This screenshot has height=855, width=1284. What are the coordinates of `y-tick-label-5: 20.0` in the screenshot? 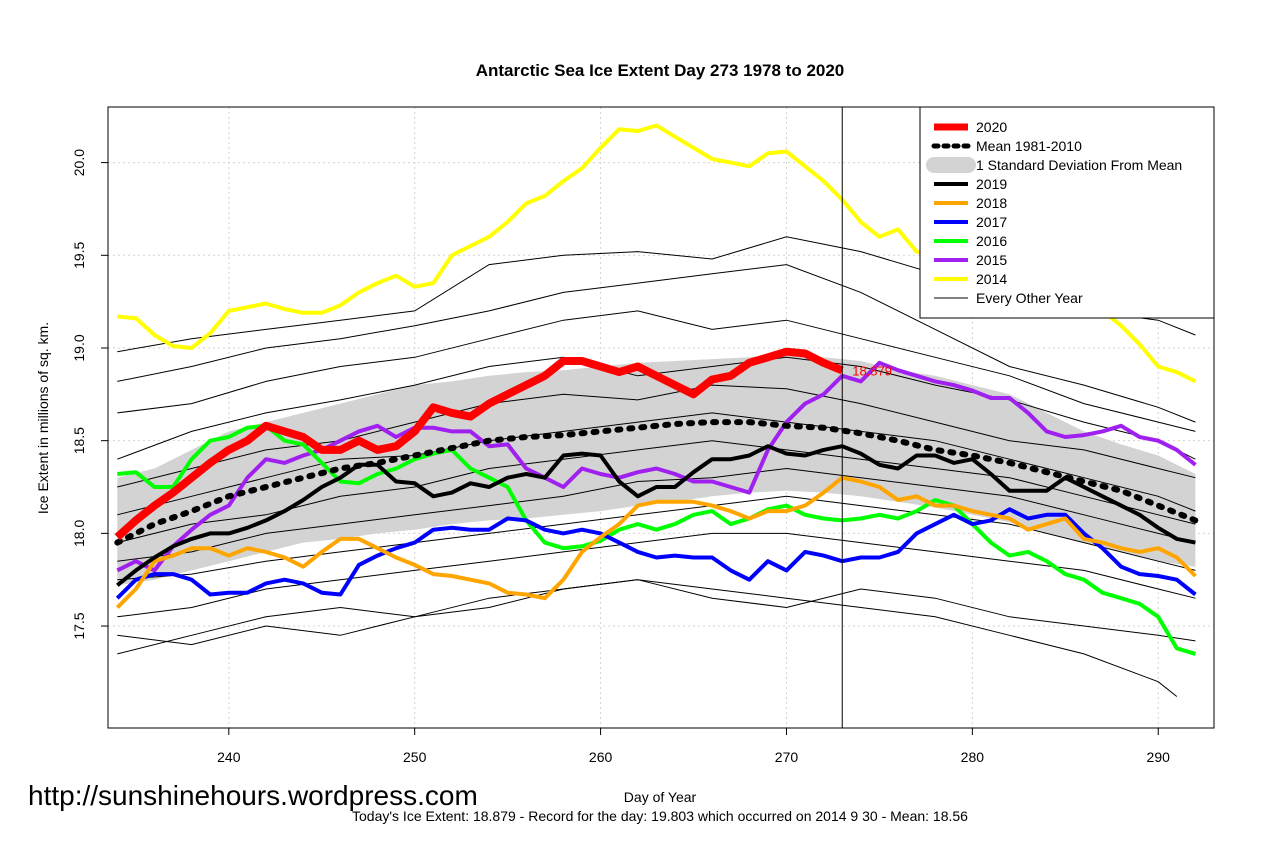 It's located at (79, 162).